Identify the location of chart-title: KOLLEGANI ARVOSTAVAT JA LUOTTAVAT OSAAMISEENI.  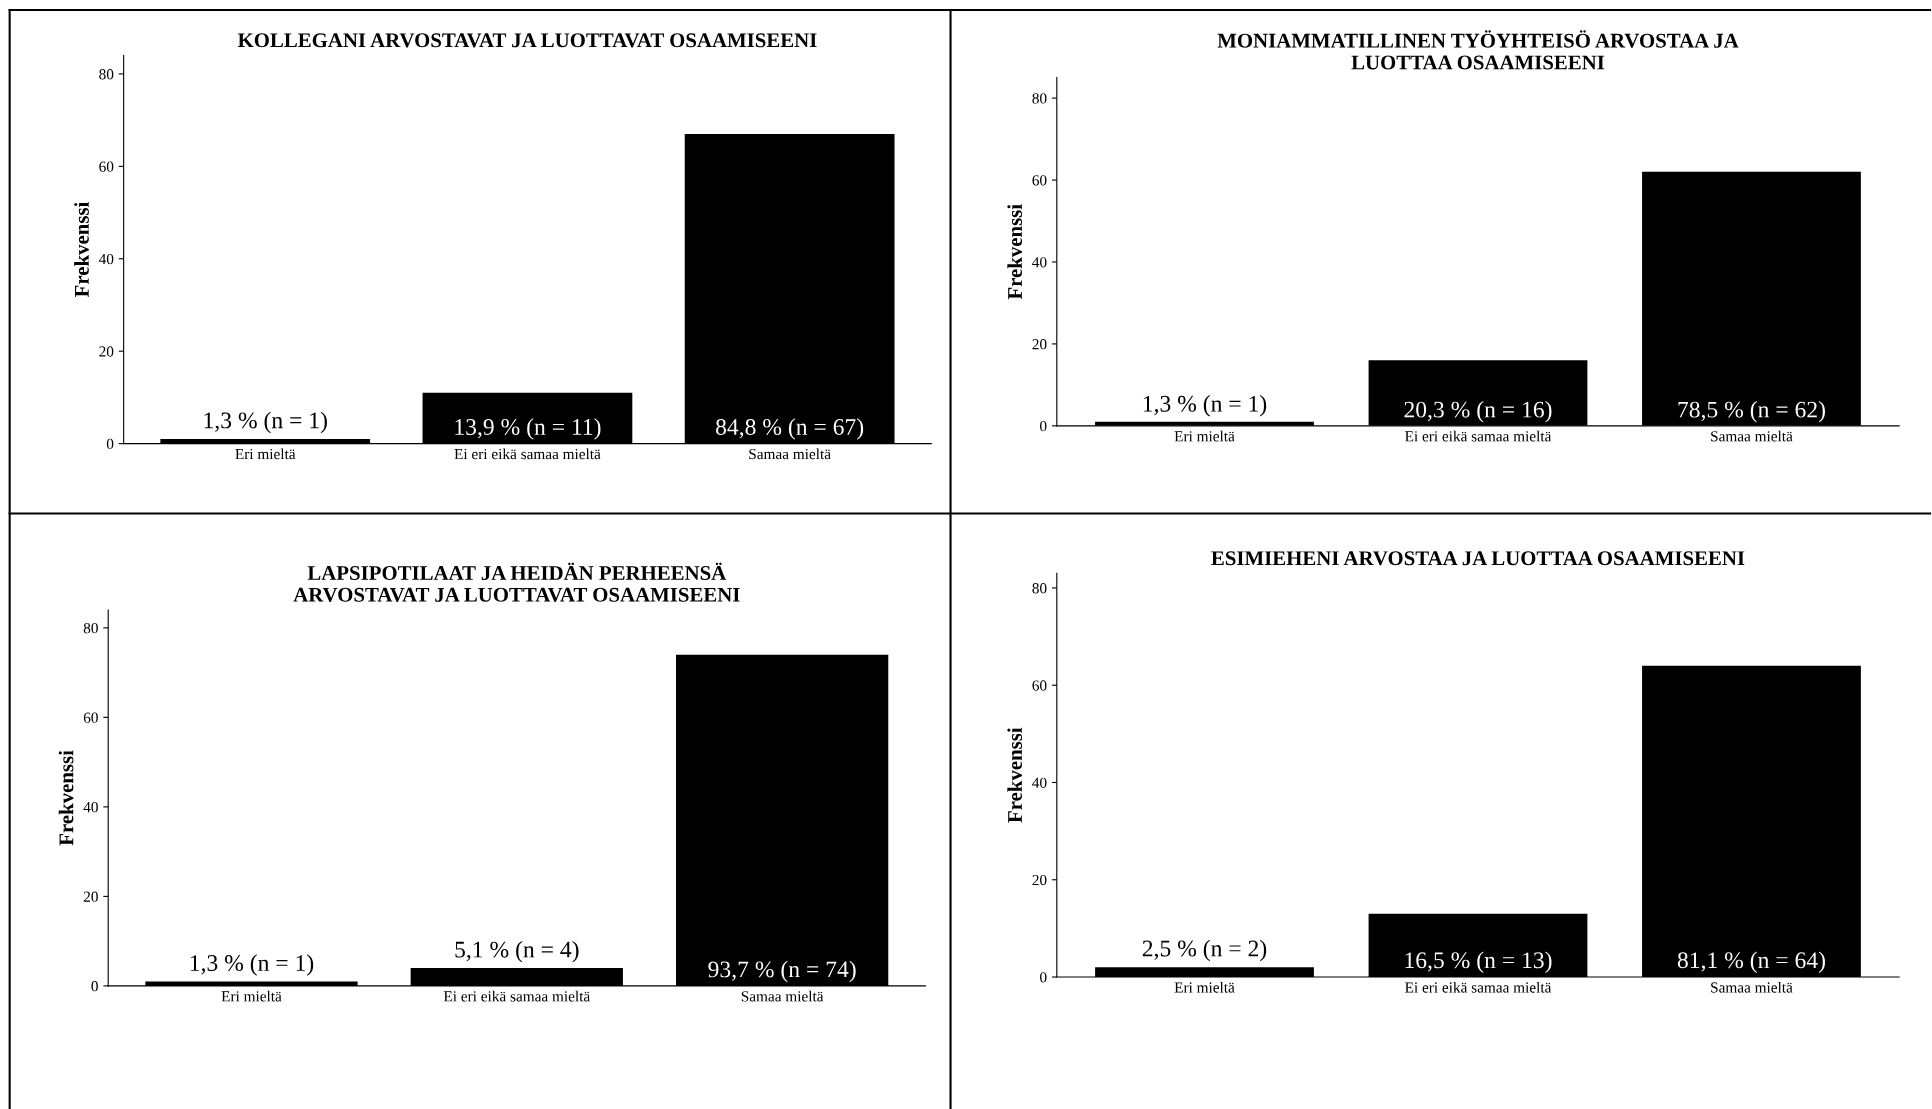
(527, 40).